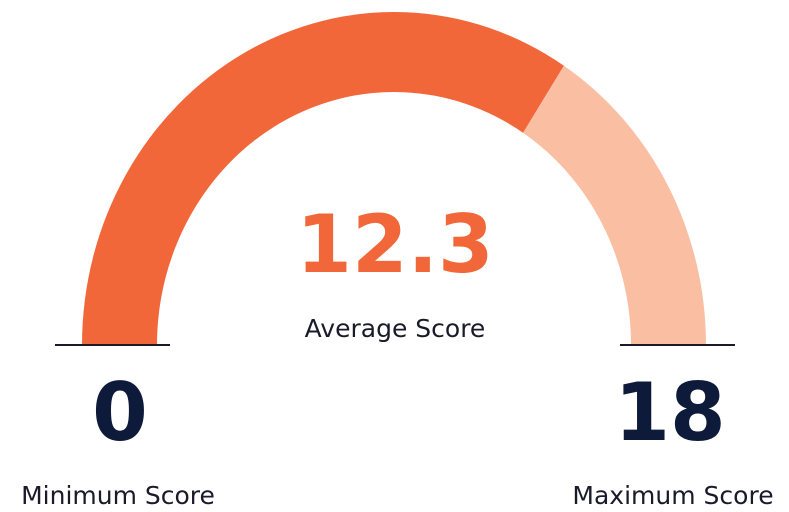 The image size is (789, 512). What do you see at coordinates (614, 205) in the screenshot?
I see `gauge-track` at bounding box center [614, 205].